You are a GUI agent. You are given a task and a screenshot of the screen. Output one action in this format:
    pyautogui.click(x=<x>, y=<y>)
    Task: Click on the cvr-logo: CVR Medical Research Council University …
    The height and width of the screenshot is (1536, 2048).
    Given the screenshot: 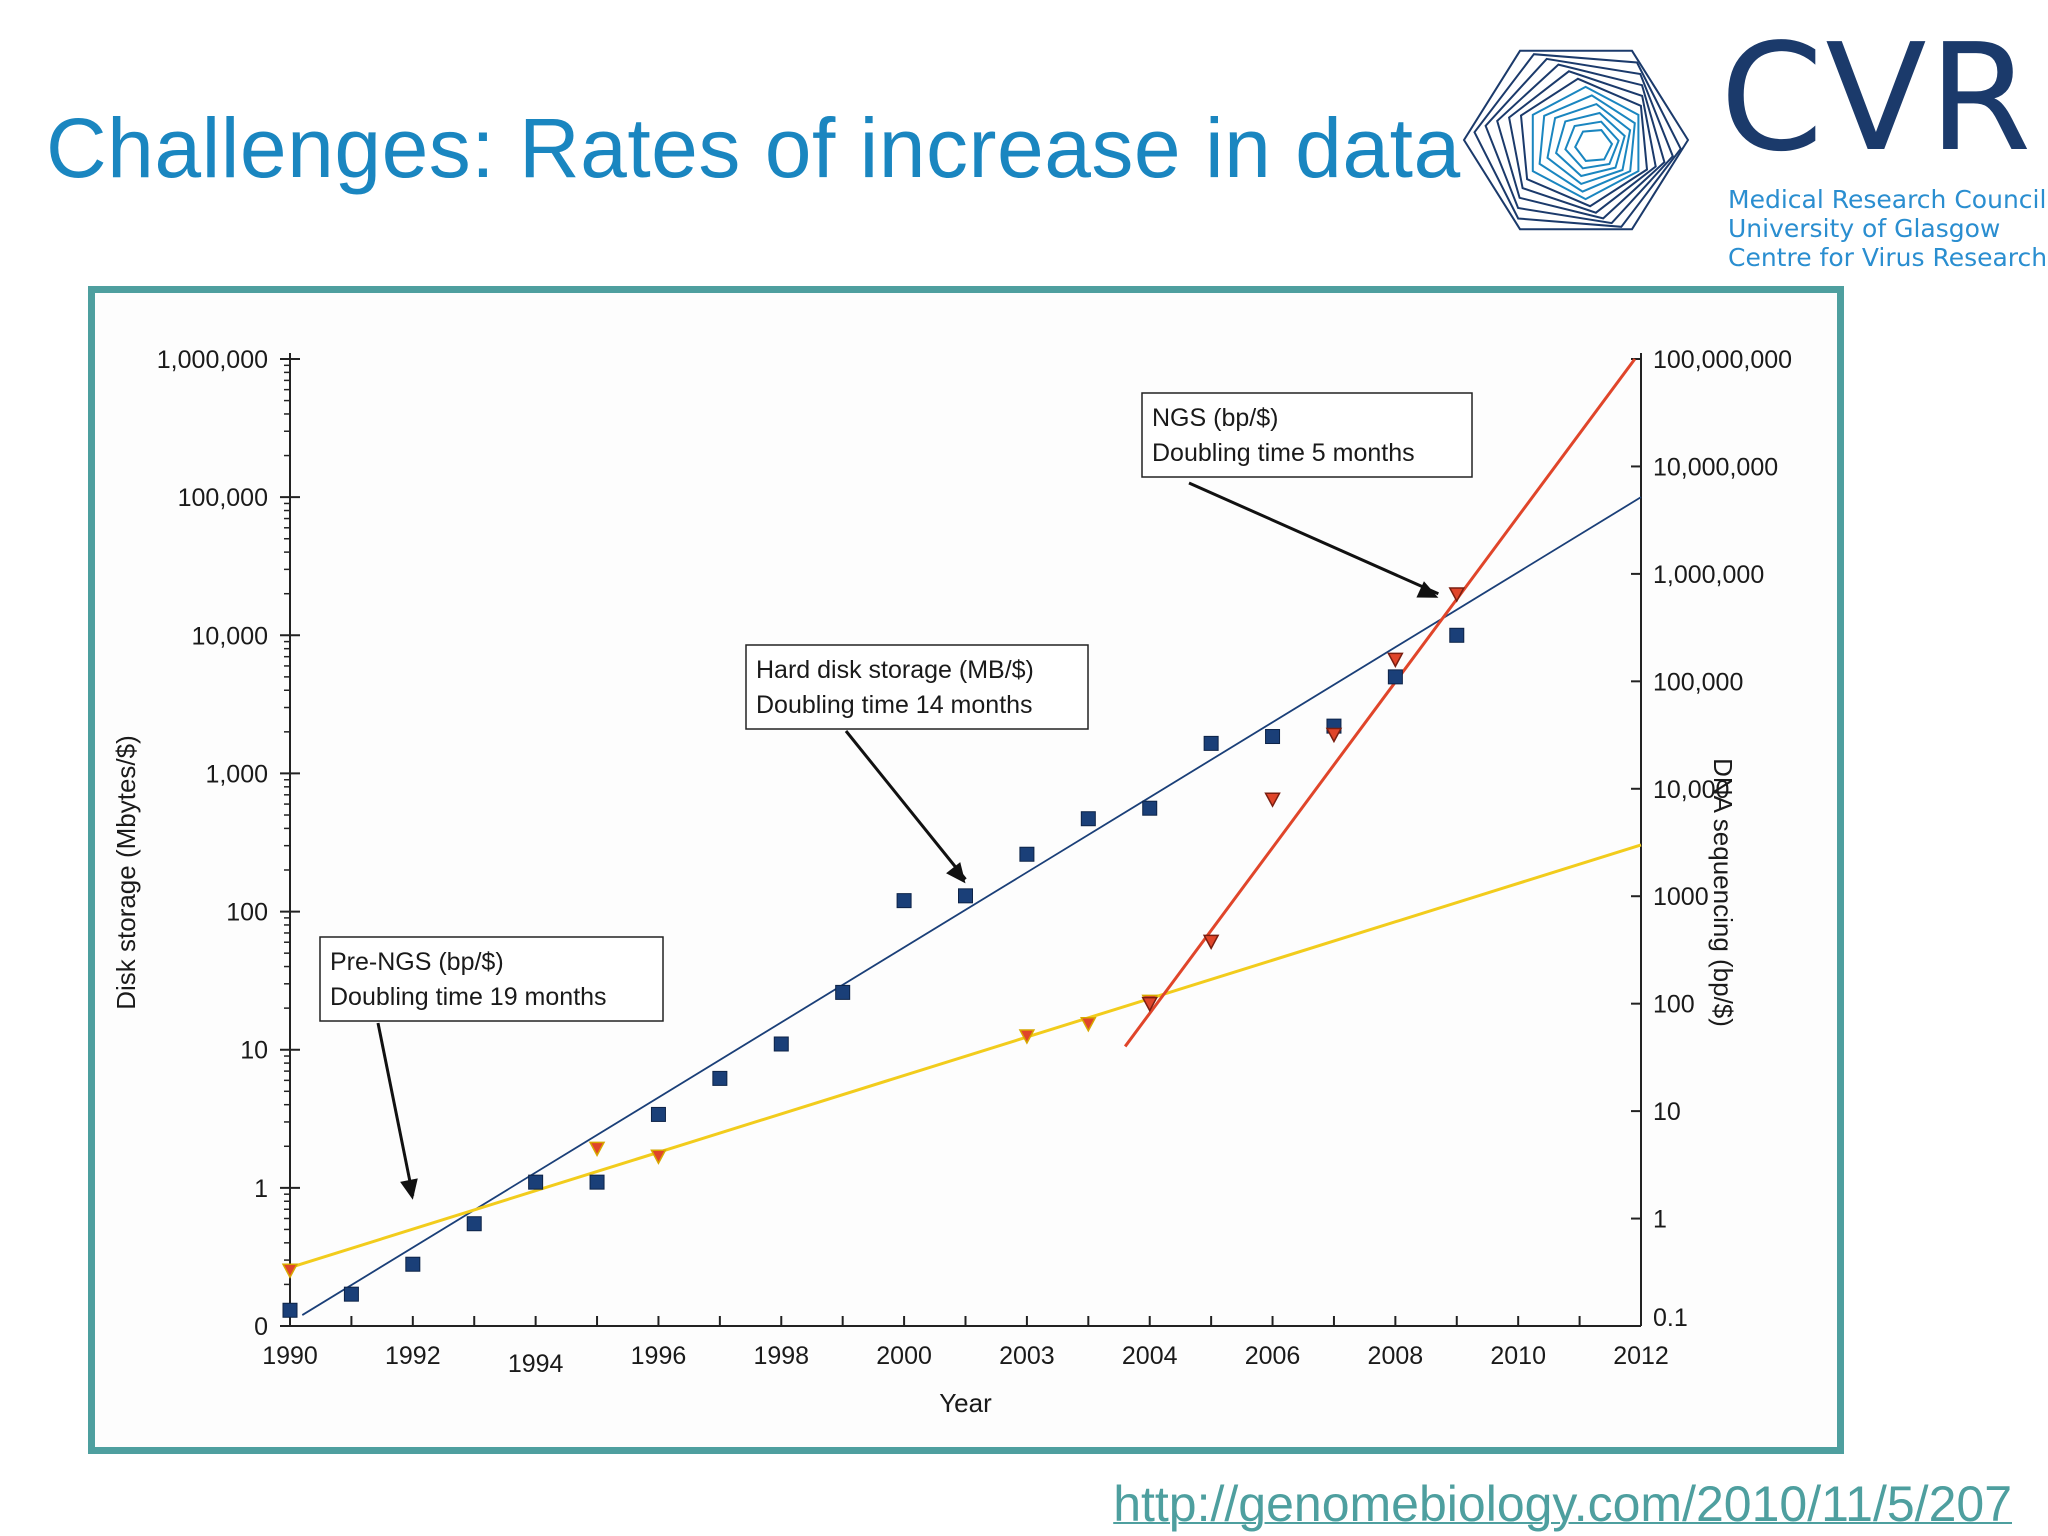 What is the action you would take?
    pyautogui.click(x=1752, y=148)
    